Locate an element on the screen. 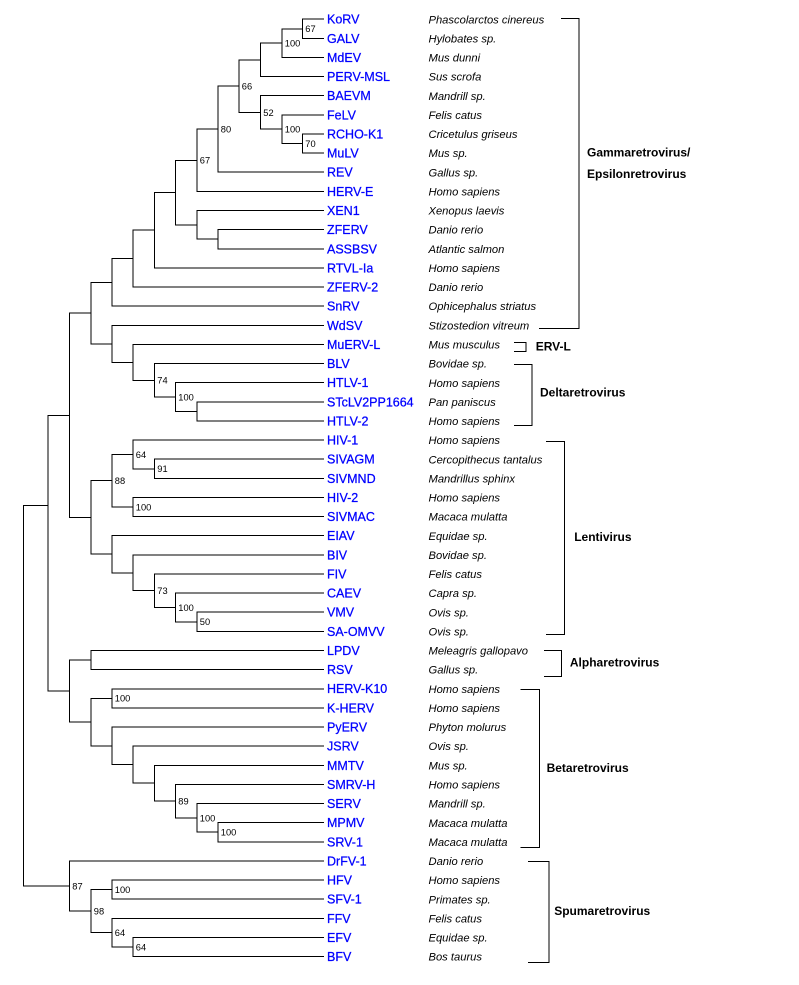  svg-text: GALV is located at coordinates (343, 39).